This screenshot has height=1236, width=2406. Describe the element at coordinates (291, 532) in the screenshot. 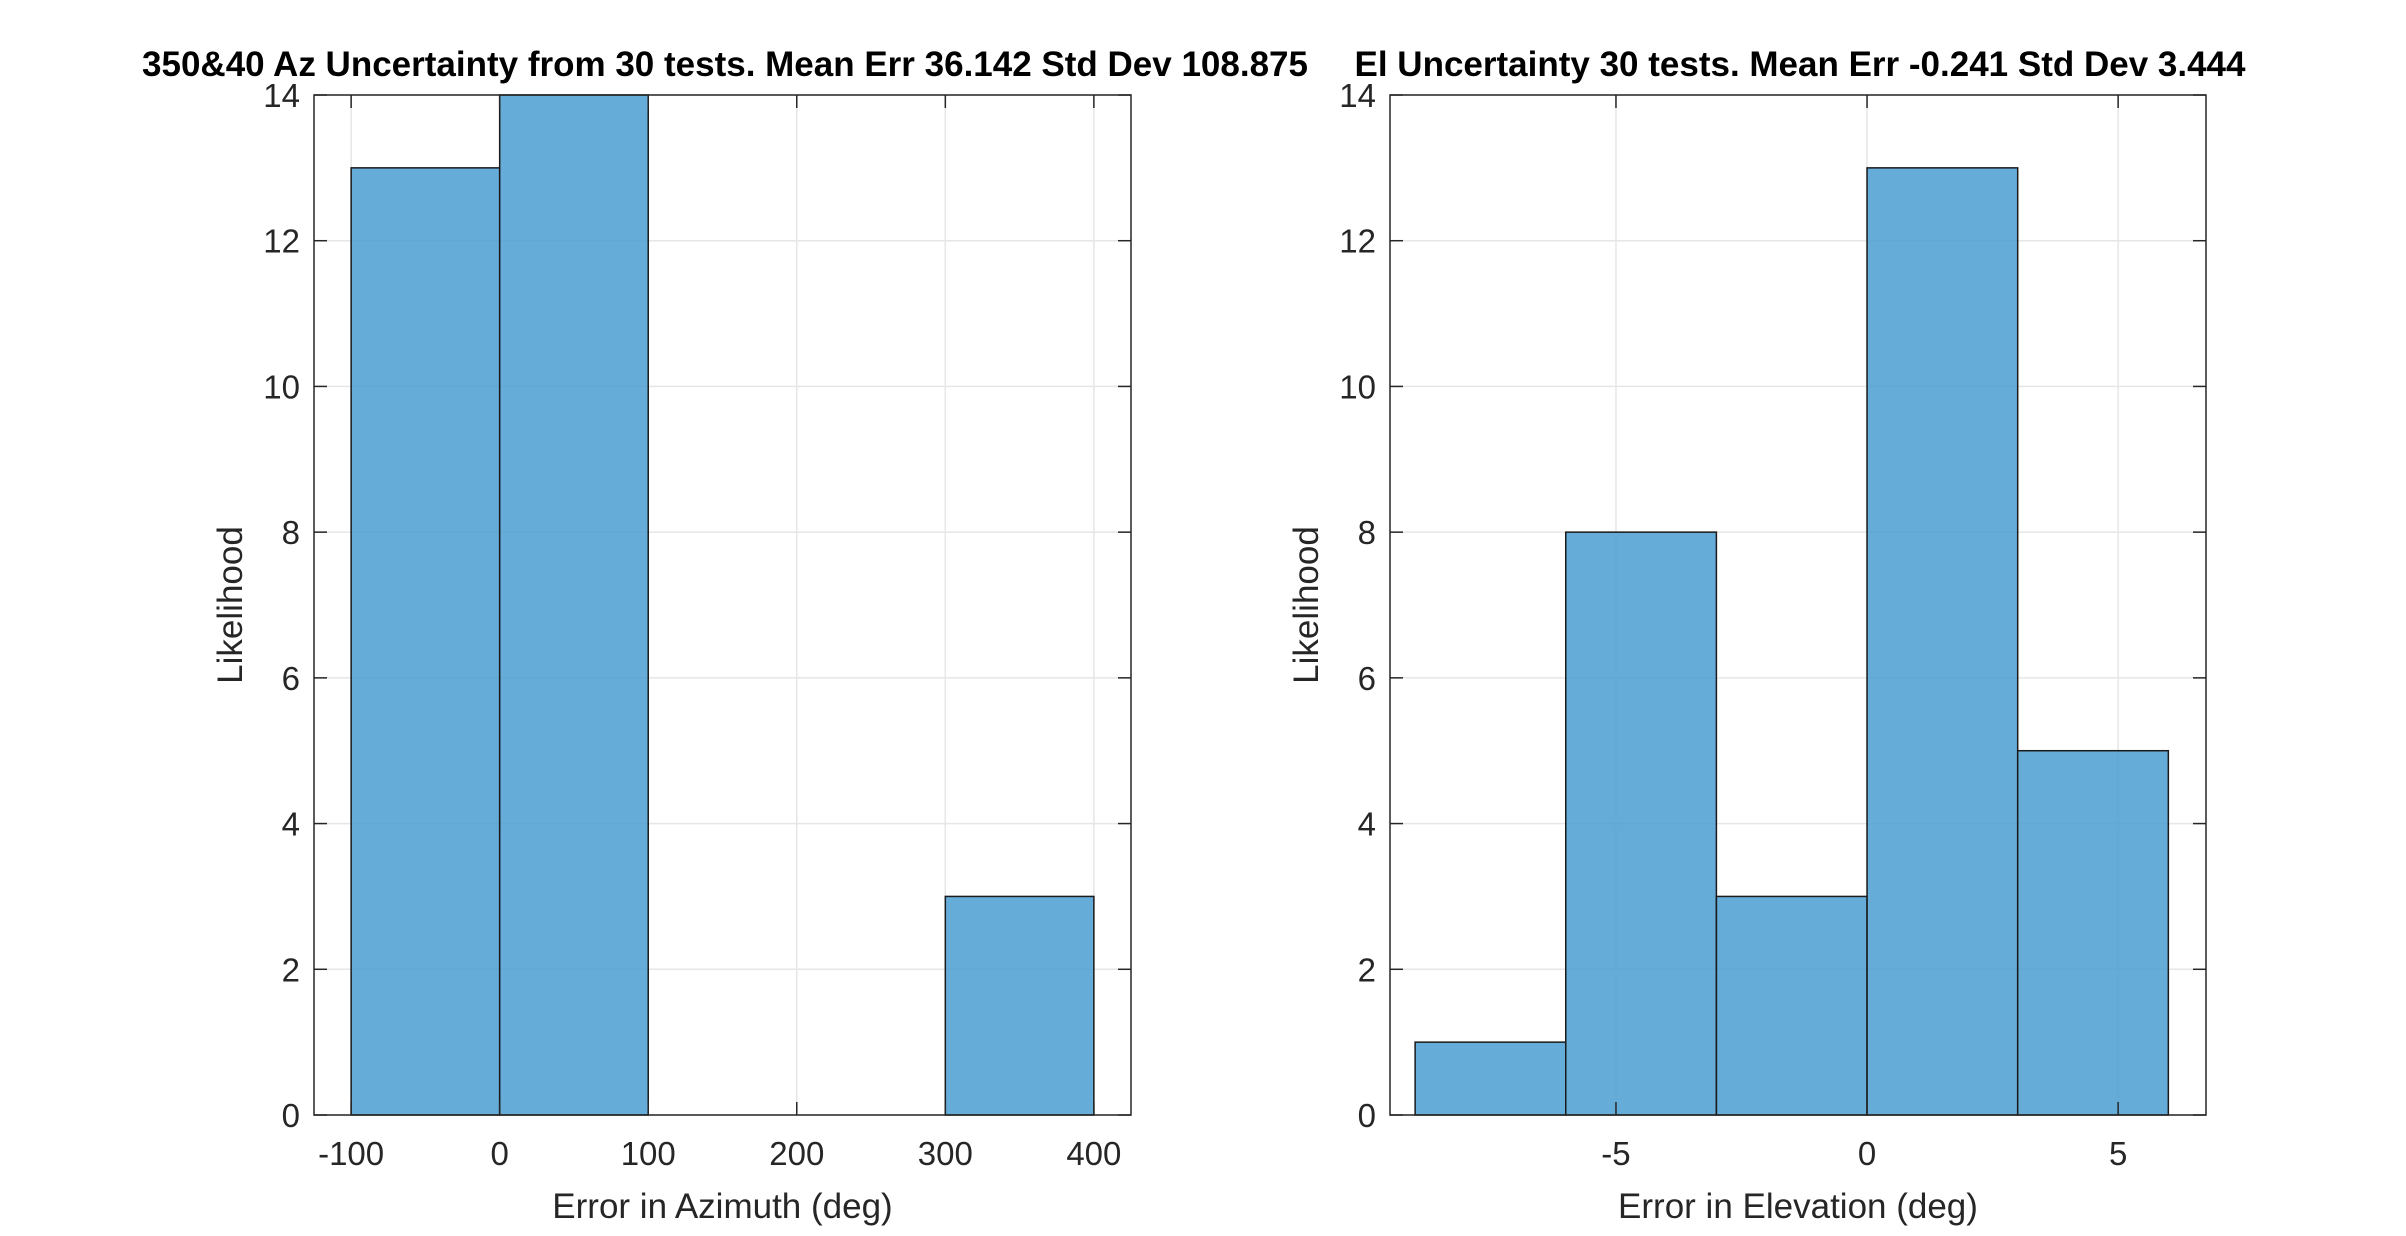

I see `azimuth-y-tick-label: 8` at that location.